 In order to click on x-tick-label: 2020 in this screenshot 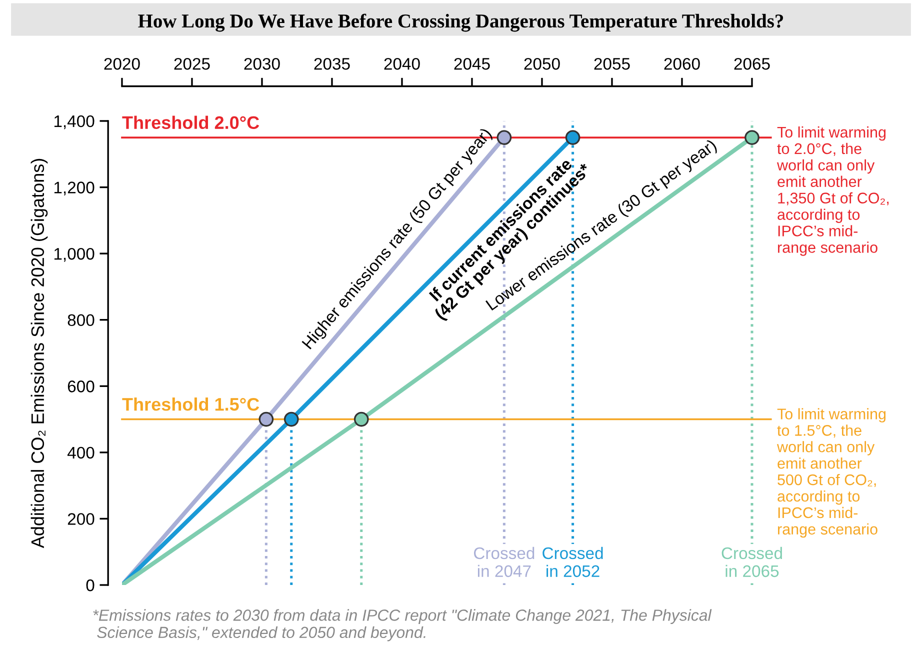, I will do `click(122, 64)`.